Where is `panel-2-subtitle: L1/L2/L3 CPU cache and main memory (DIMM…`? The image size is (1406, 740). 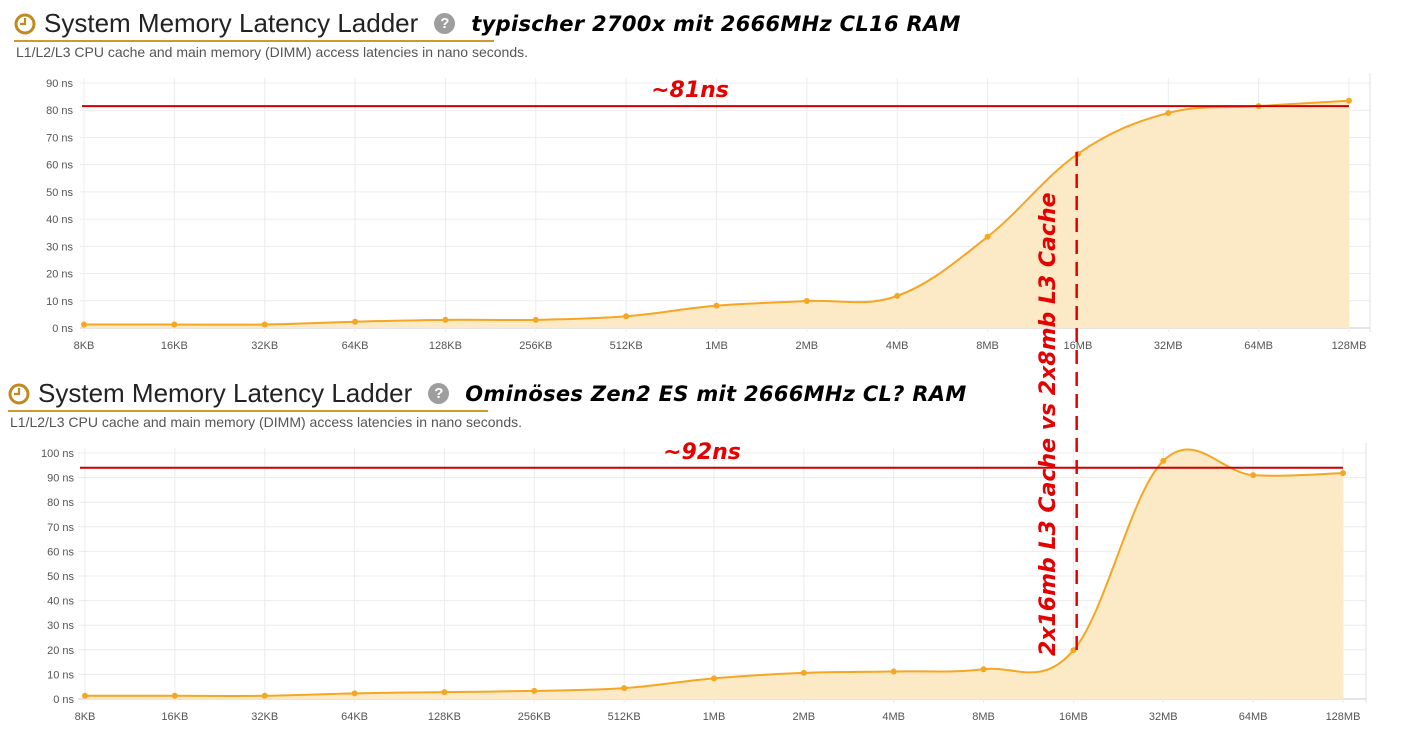 panel-2-subtitle: L1/L2/L3 CPU cache and main memory (DIMM… is located at coordinates (266, 422).